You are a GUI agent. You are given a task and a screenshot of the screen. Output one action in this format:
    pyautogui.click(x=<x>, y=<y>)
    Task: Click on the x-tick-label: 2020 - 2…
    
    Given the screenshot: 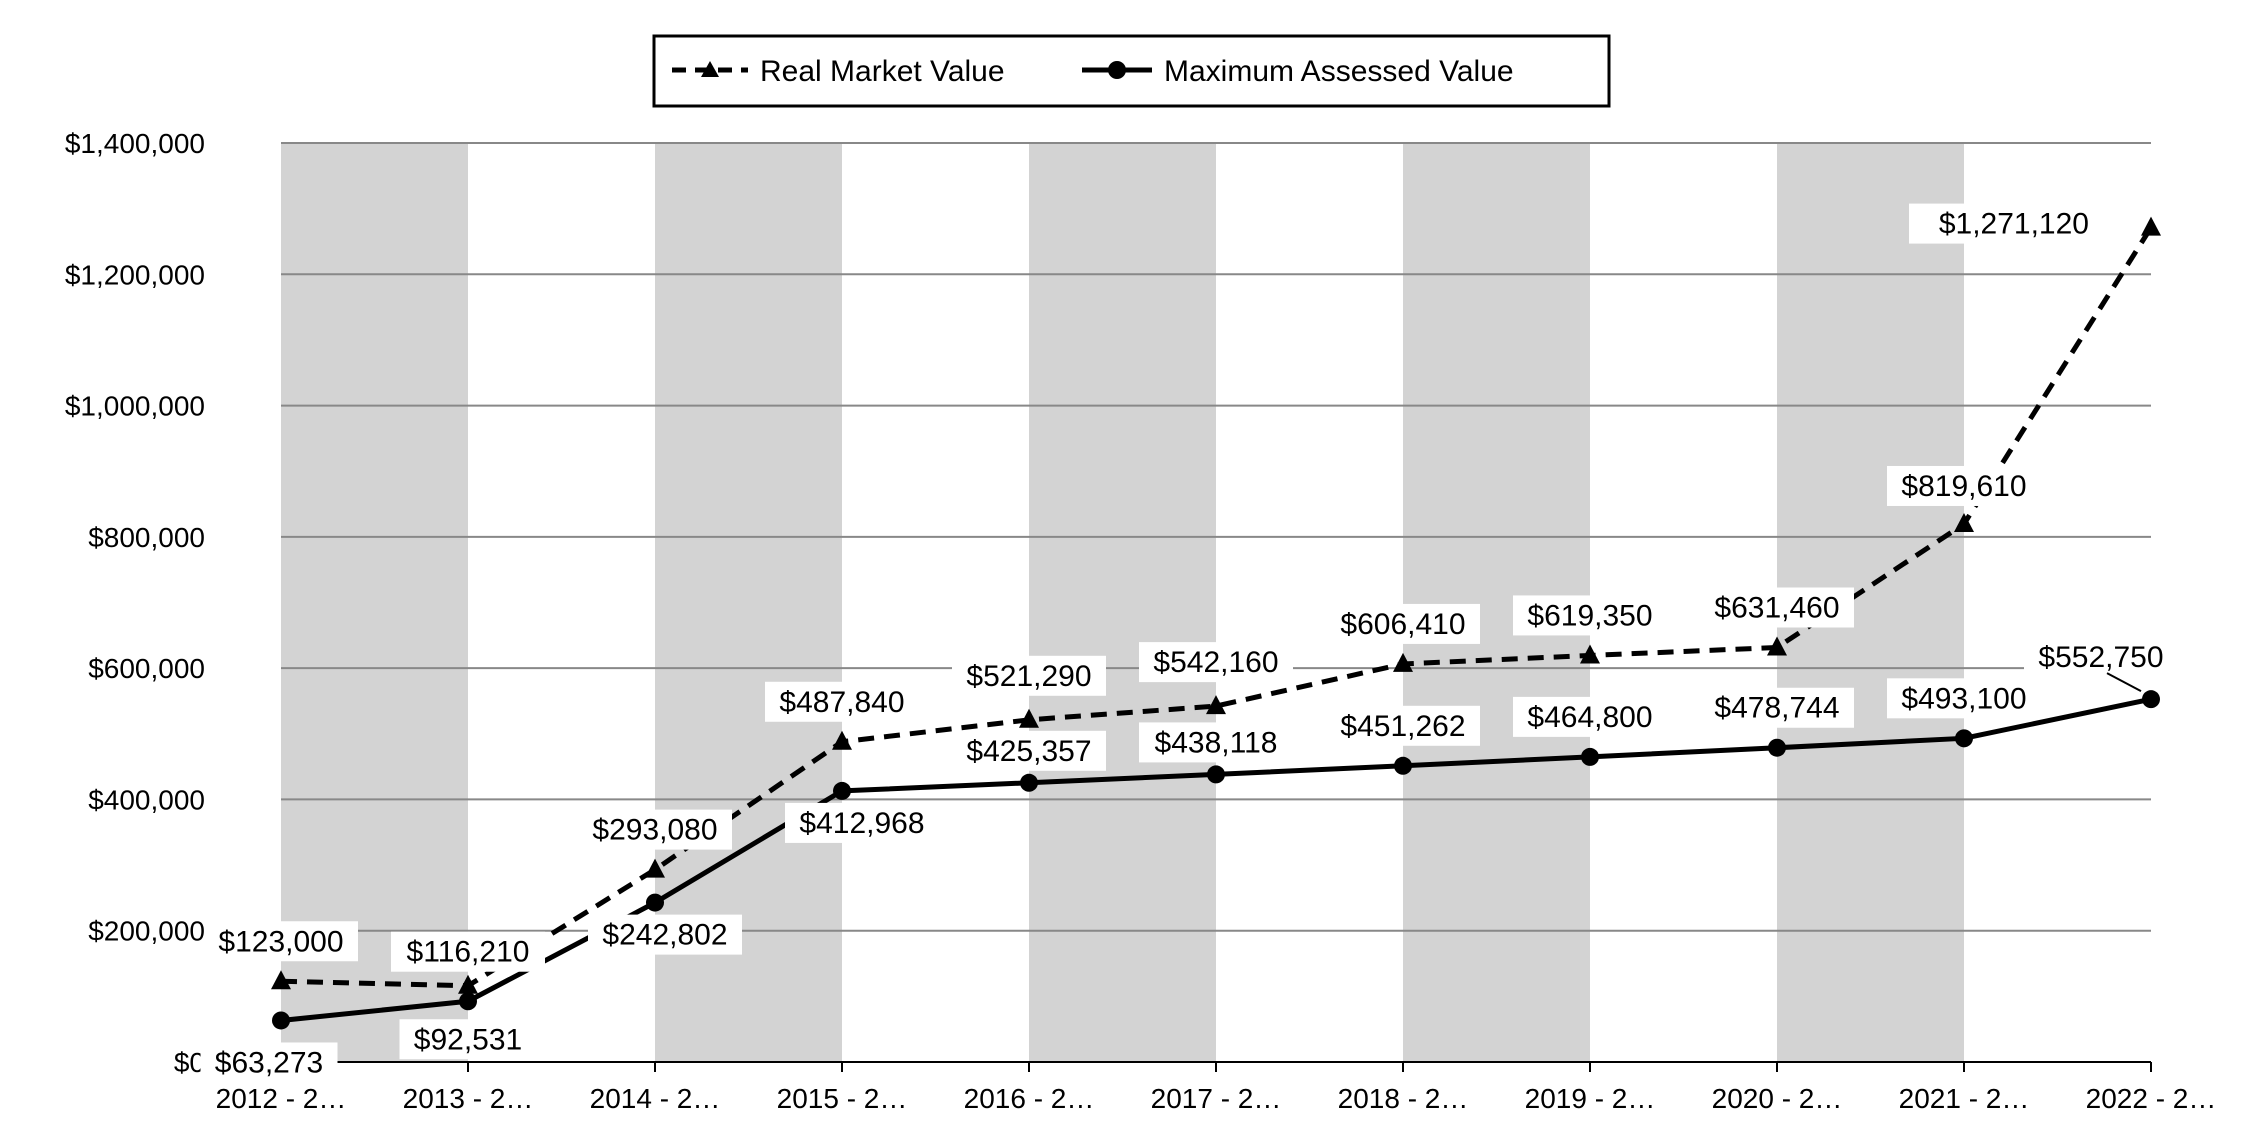 What is the action you would take?
    pyautogui.click(x=1777, y=1098)
    